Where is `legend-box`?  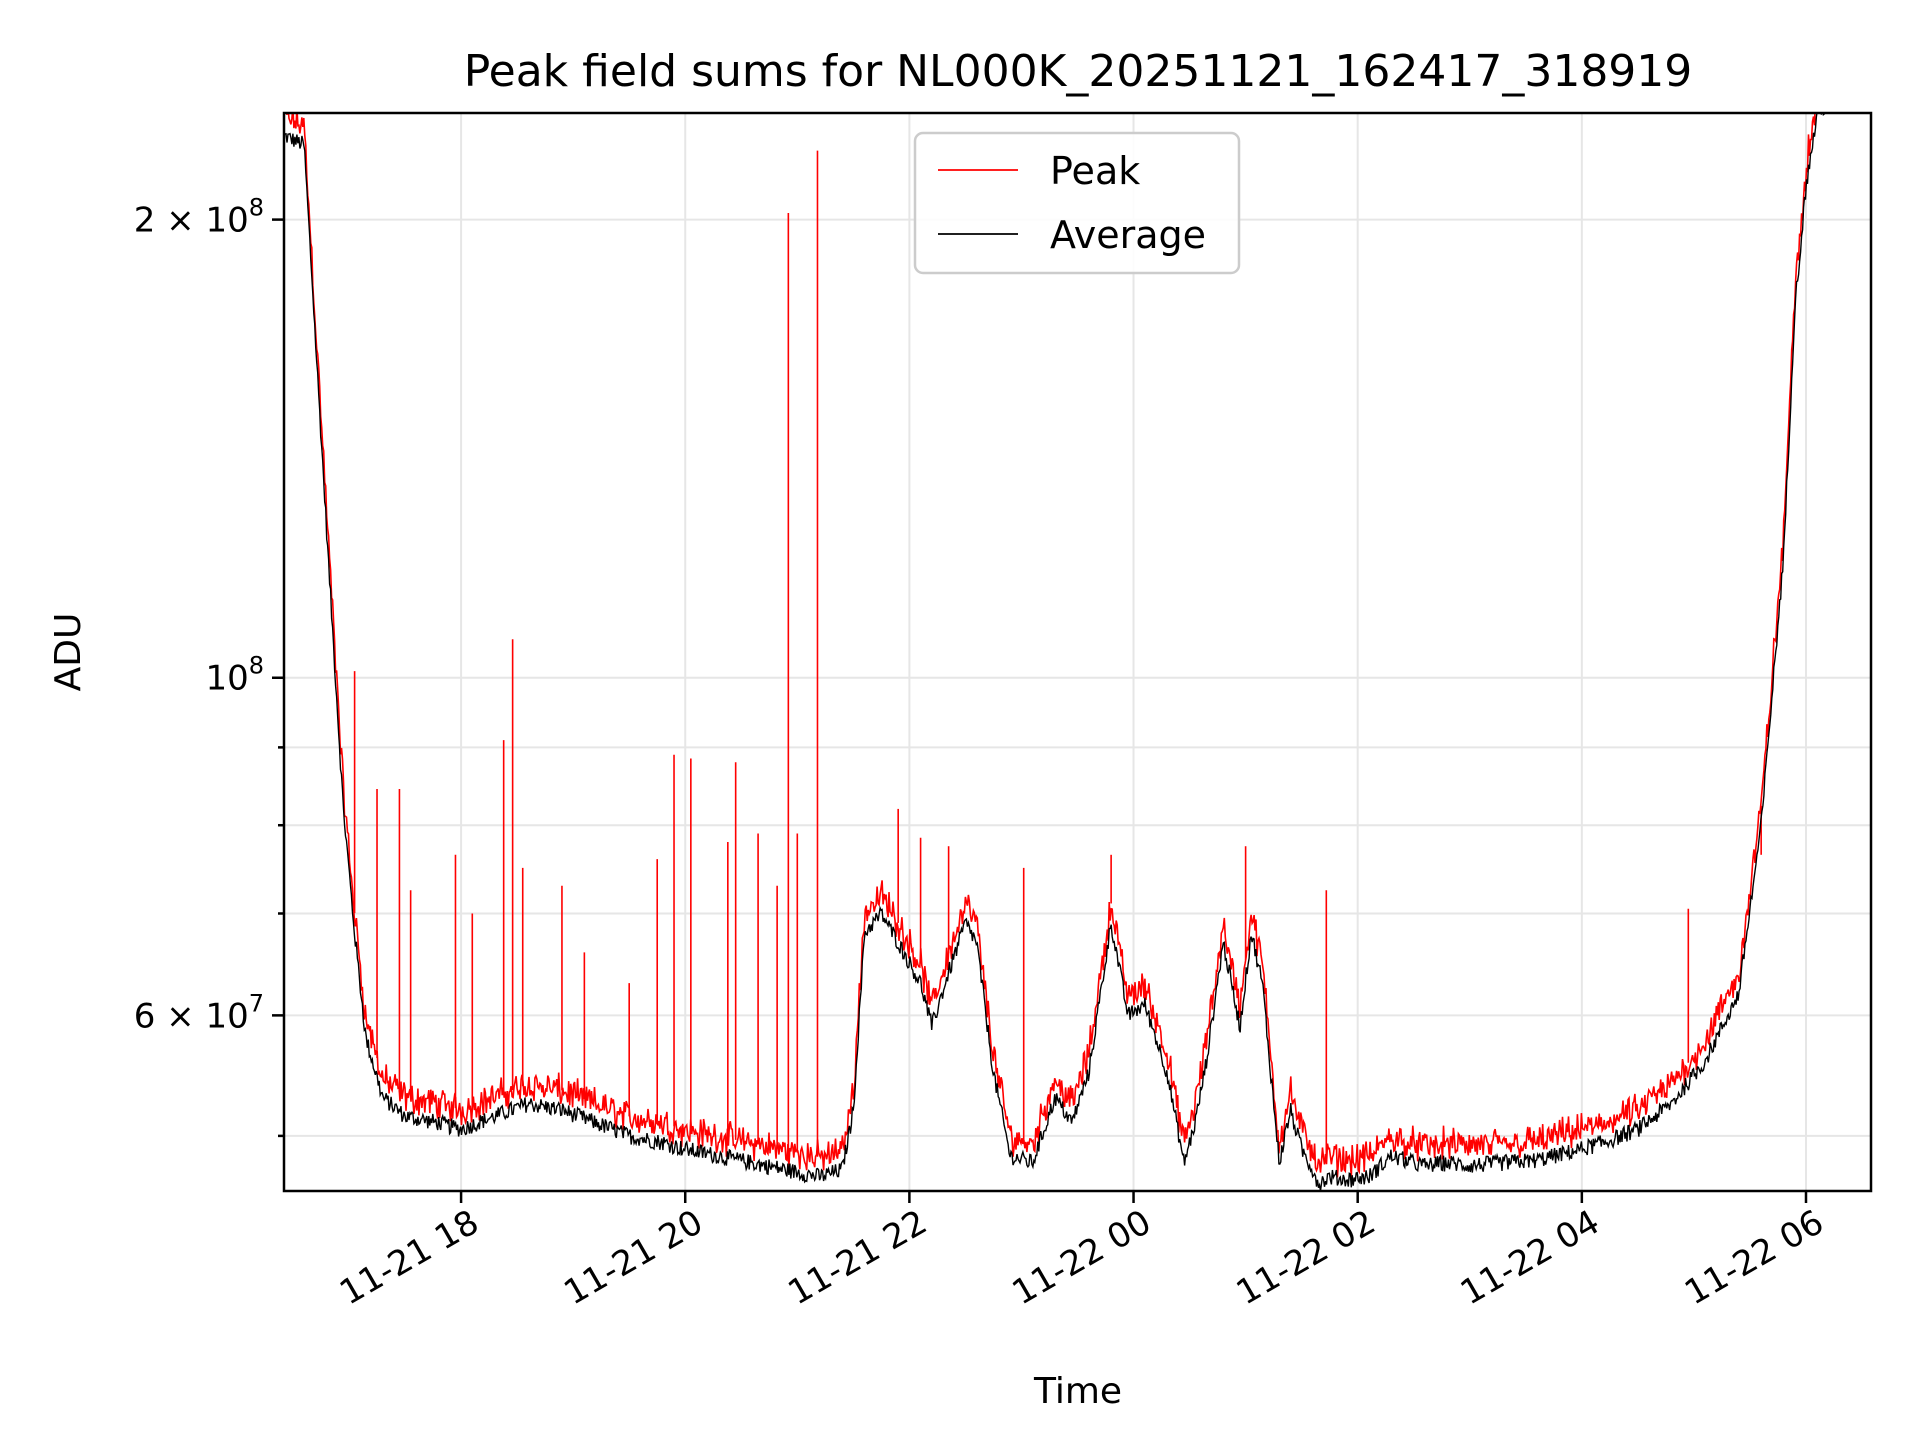 legend-box is located at coordinates (1077, 203).